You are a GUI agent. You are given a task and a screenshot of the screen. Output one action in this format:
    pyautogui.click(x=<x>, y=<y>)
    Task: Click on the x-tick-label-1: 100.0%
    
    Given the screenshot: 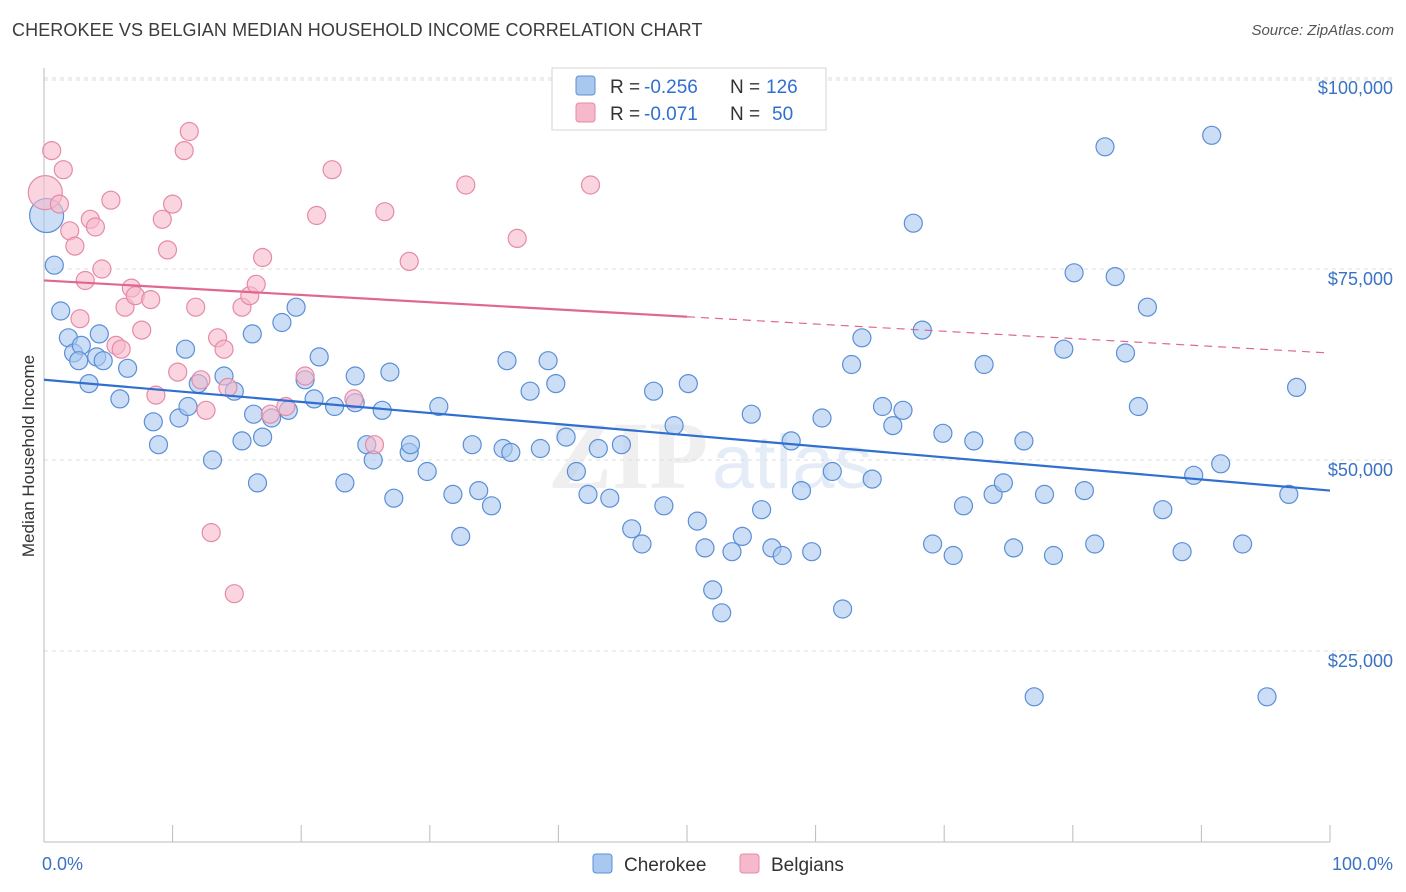 What is the action you would take?
    pyautogui.click(x=1362, y=864)
    